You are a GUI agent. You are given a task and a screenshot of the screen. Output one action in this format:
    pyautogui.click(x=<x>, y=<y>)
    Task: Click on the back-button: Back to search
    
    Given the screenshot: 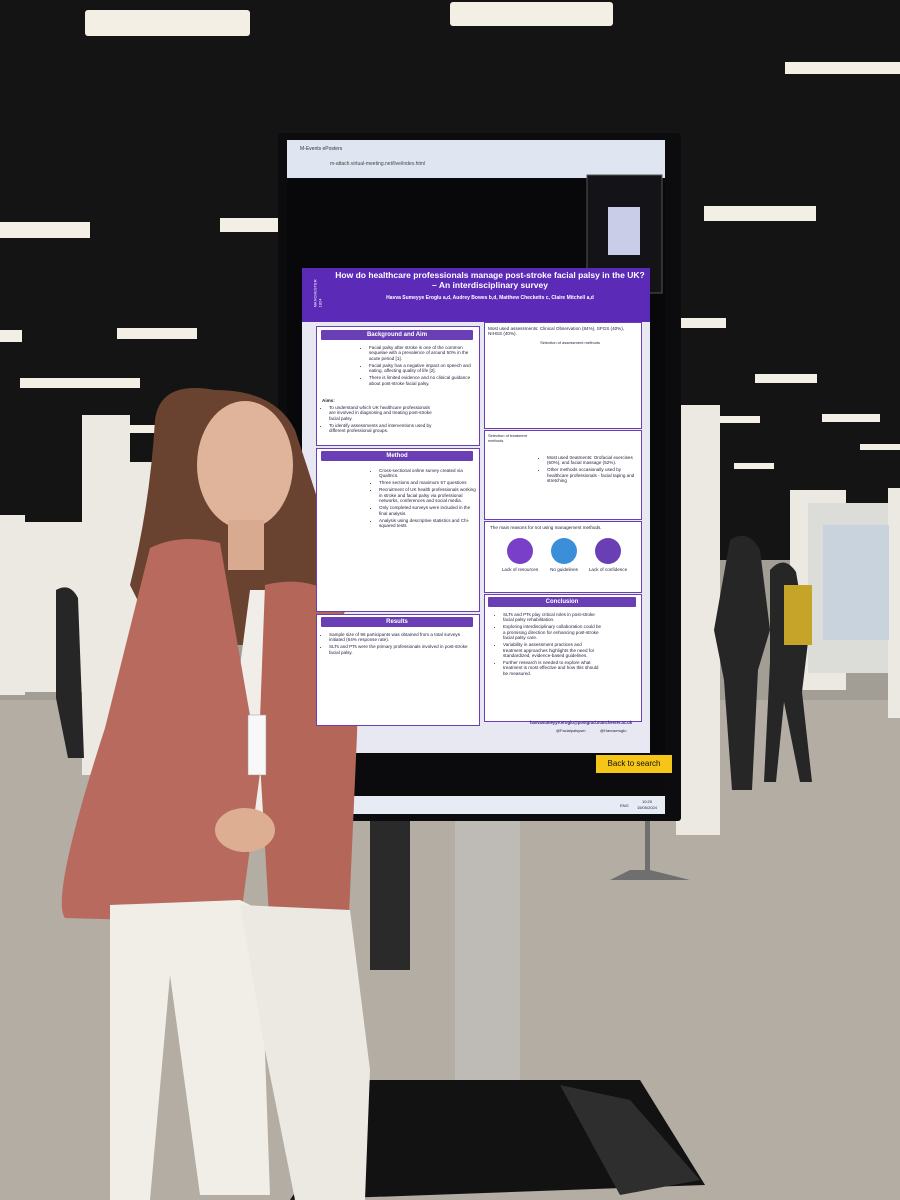 What is the action you would take?
    pyautogui.click(x=634, y=764)
    